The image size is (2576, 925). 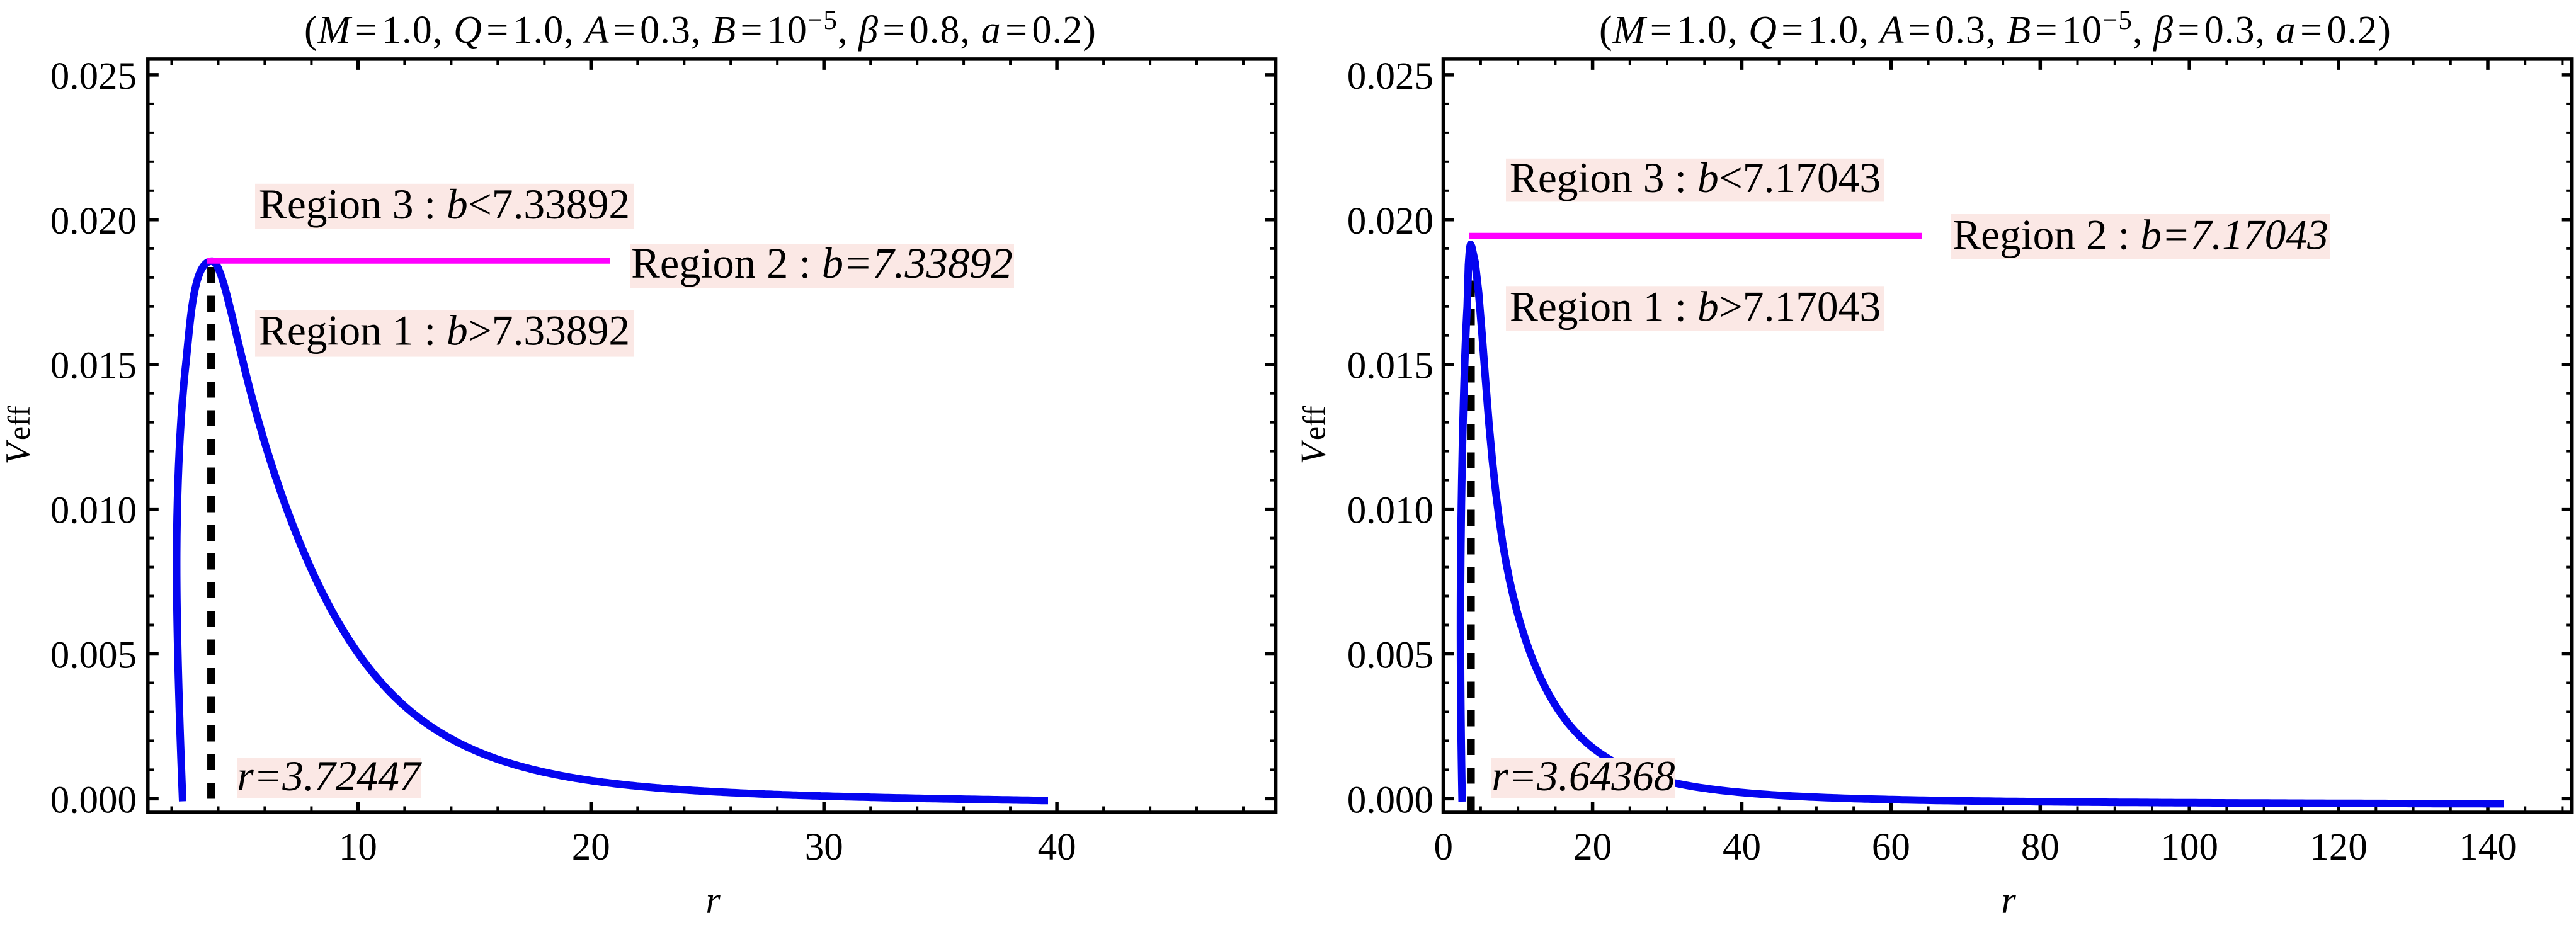 I want to click on svg-text: 0, so click(x=1443, y=847).